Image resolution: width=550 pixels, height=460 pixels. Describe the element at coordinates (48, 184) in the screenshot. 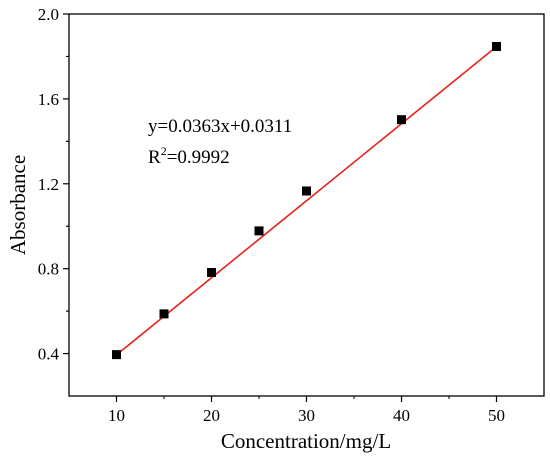

I see `y-tick-label: 1.2` at that location.